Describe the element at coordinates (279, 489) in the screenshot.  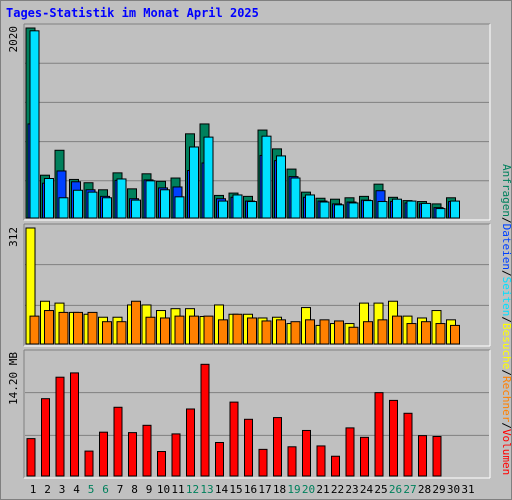
I see `day-label: 18` at that location.